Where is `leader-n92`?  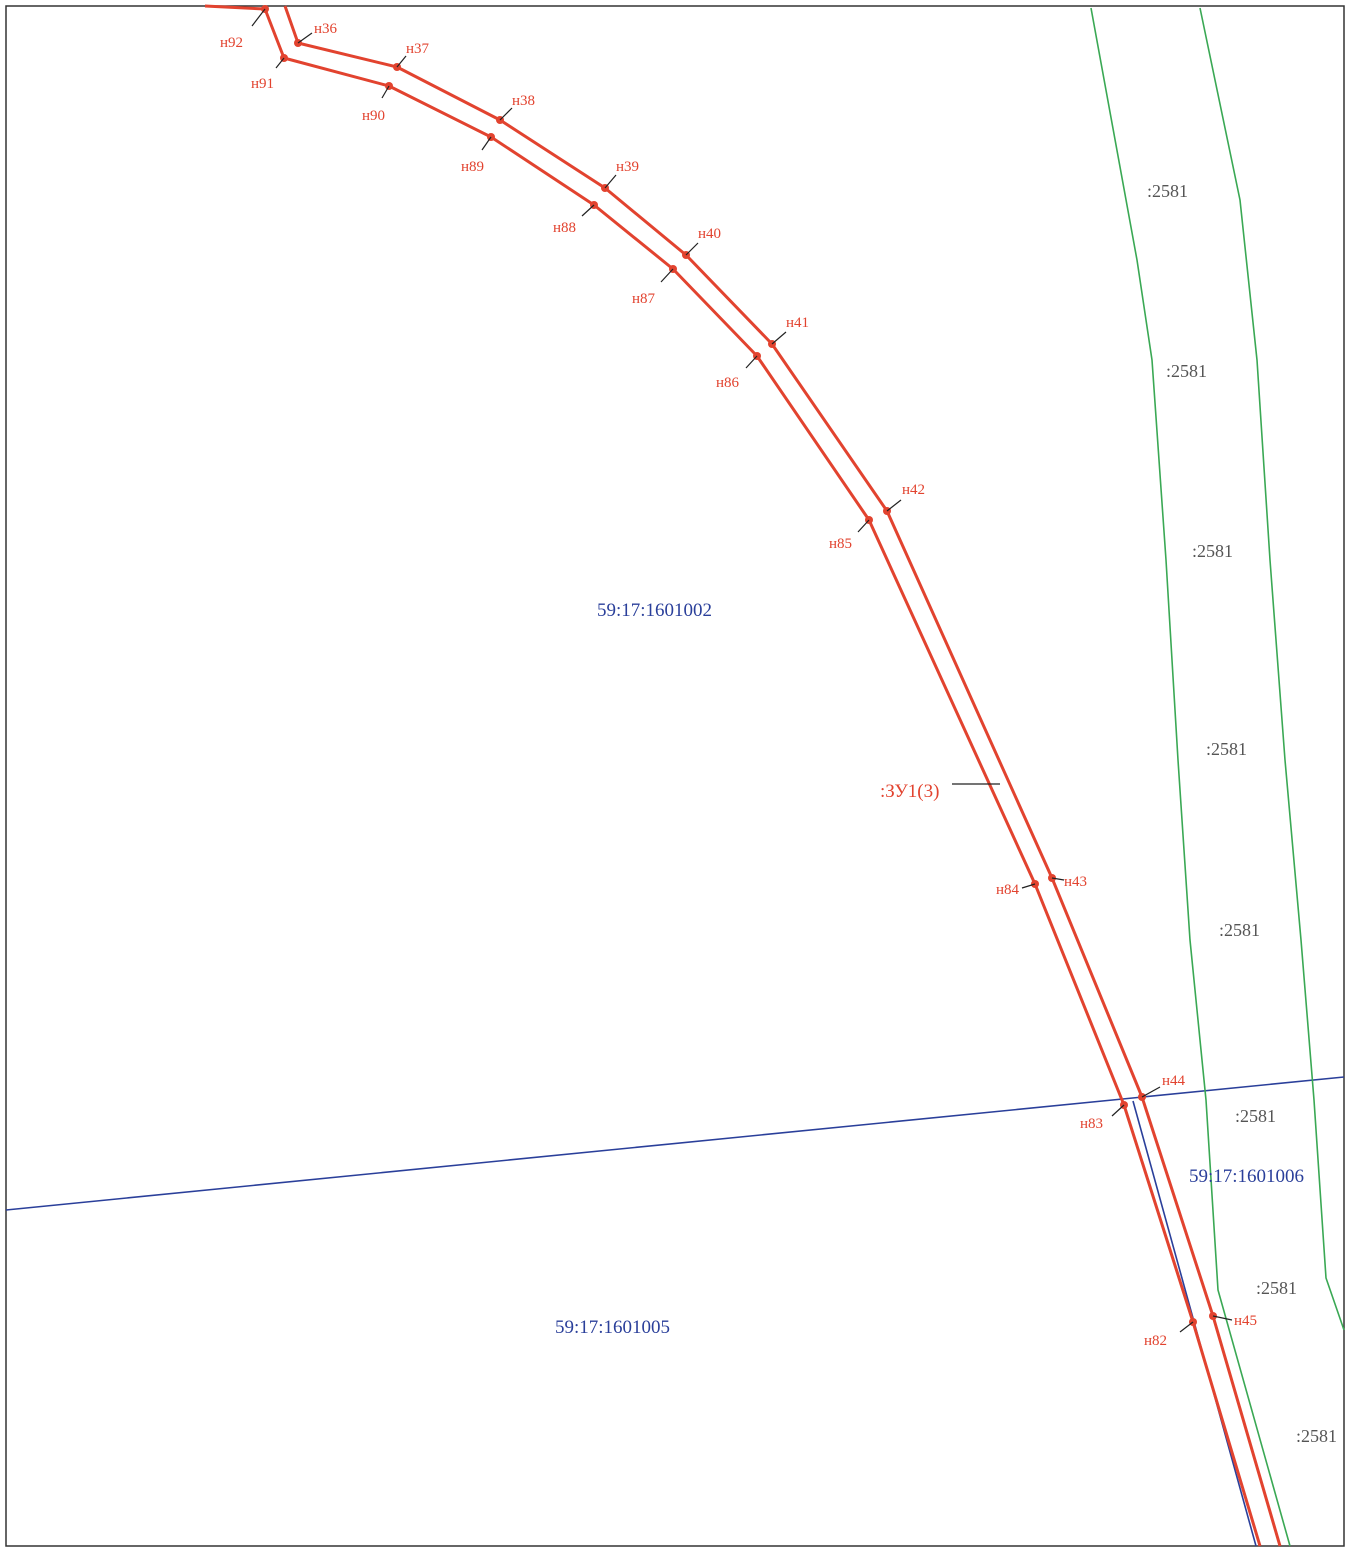
leader-n92 is located at coordinates (258, 17).